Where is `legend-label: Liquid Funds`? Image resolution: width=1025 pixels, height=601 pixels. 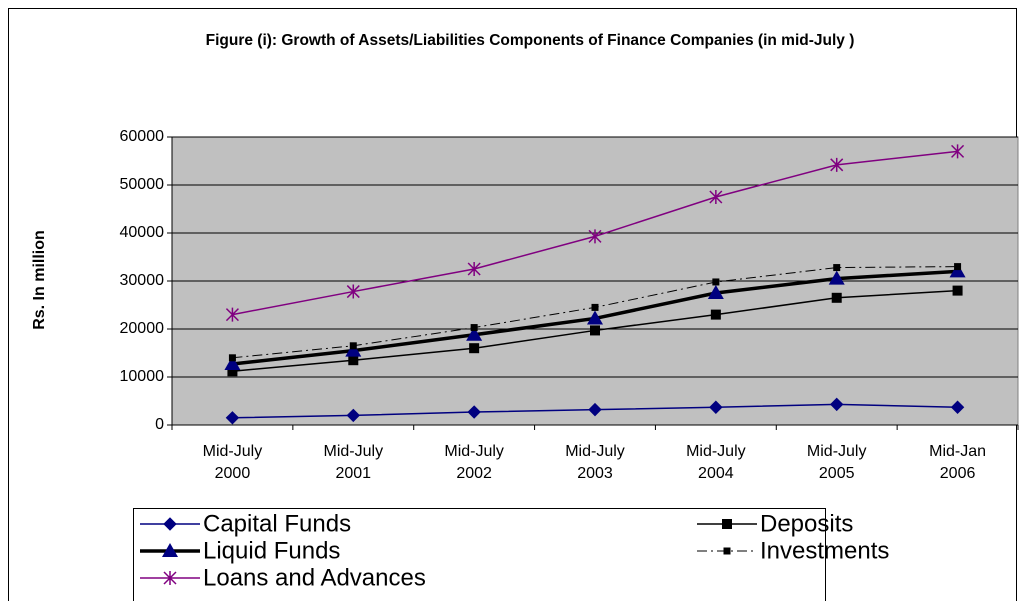 legend-label: Liquid Funds is located at coordinates (271, 550).